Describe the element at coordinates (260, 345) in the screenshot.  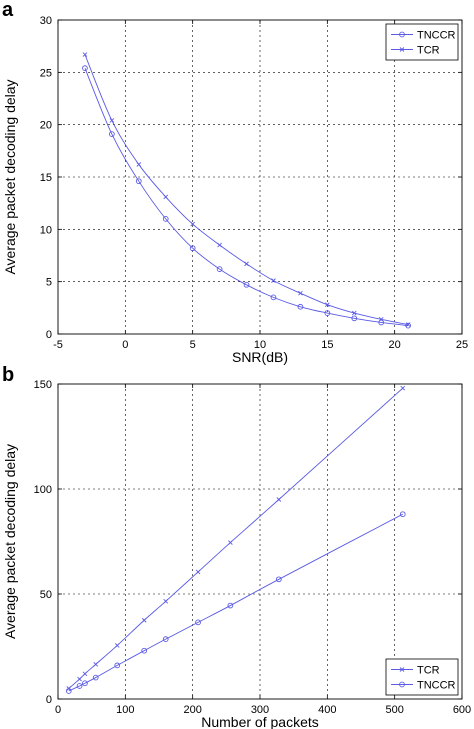
I see `x-tick-label: 10` at that location.